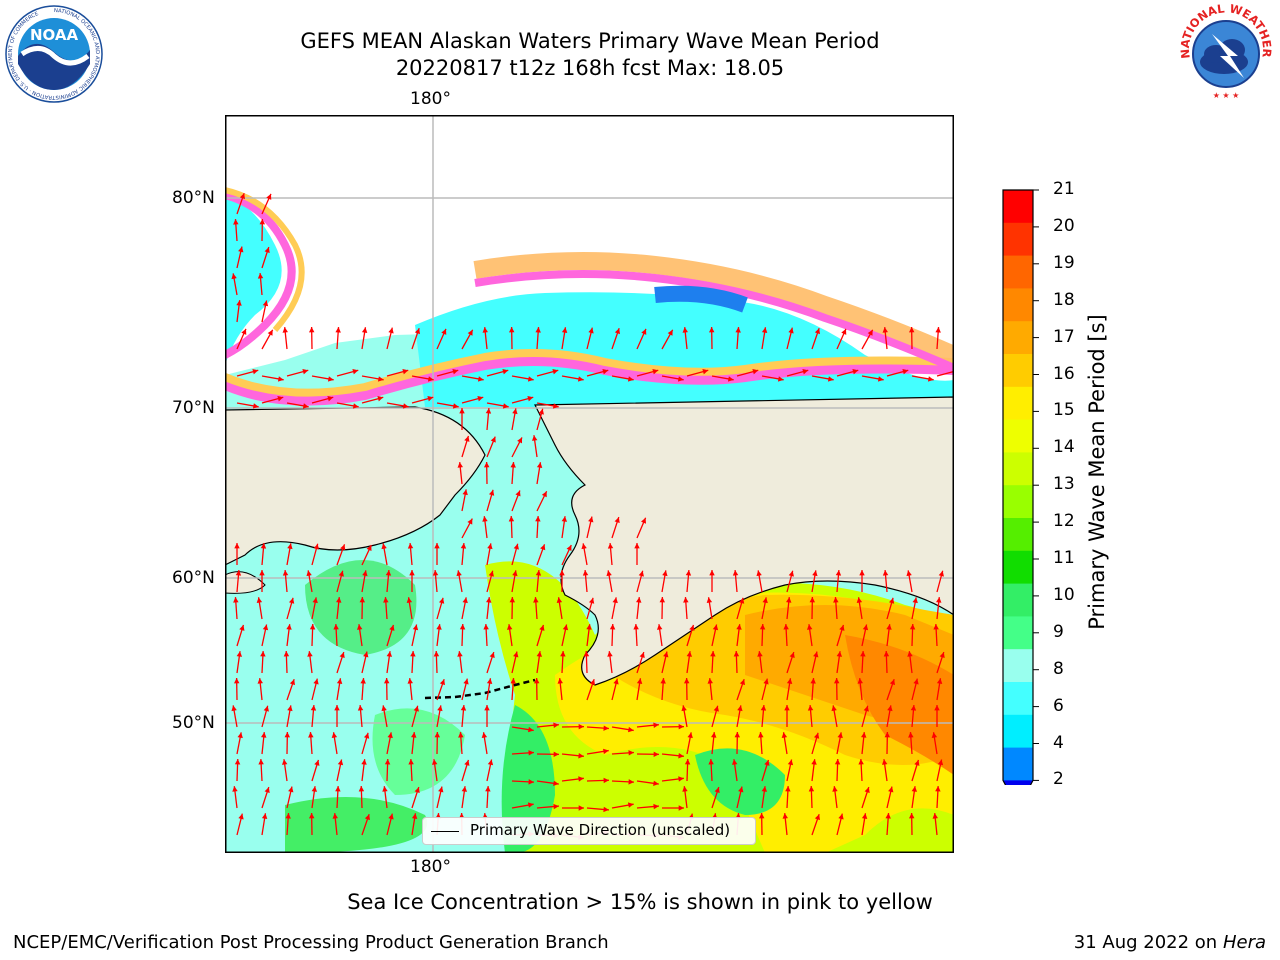 The height and width of the screenshot is (960, 1280). Describe the element at coordinates (1064, 410) in the screenshot. I see `colorbar-tick-label: 15` at that location.